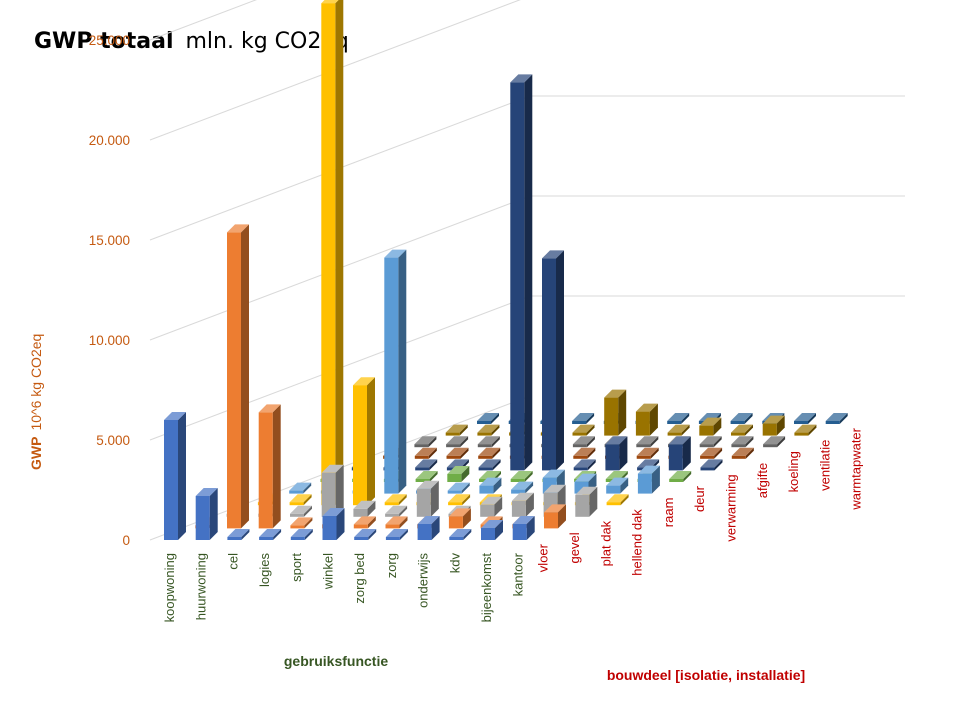 The image size is (974, 706). I want to click on depth-axis-title: bouwdeel [isolatie, installatie], so click(706, 675).